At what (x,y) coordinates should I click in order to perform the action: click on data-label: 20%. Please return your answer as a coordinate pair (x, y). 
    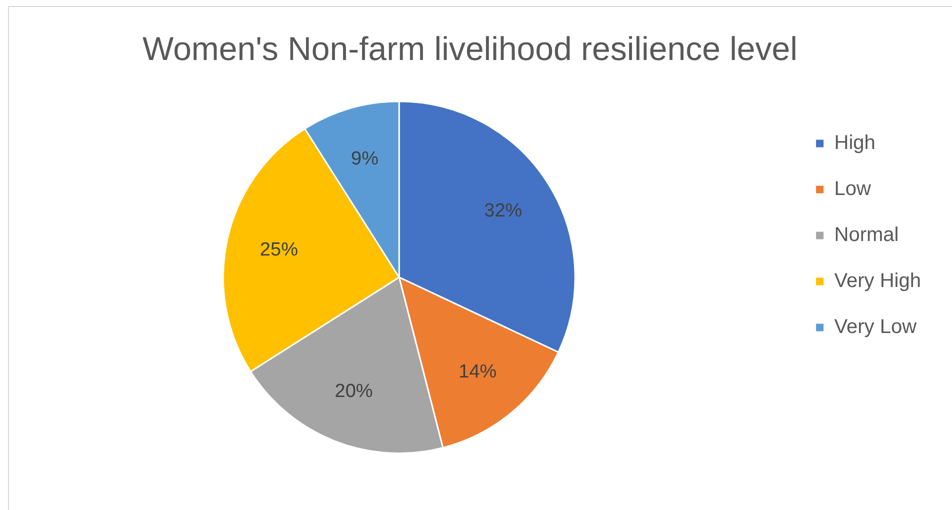
    Looking at the image, I should click on (353, 391).